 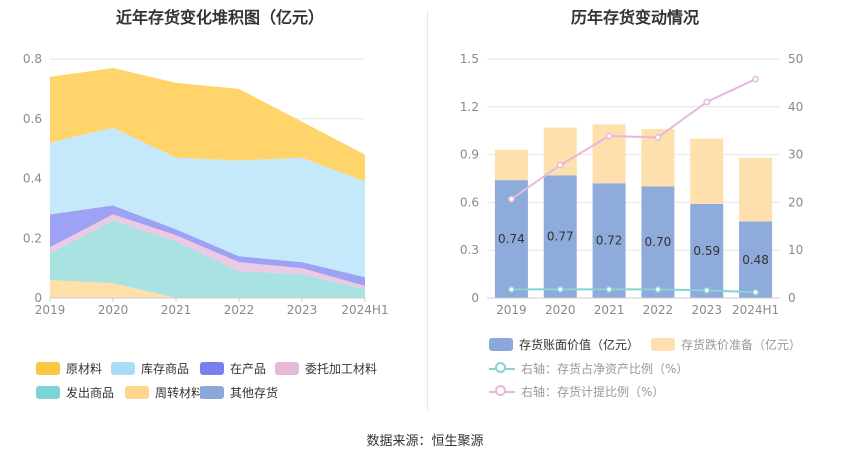 I want to click on left-y-tick: 0.8, so click(x=32, y=59).